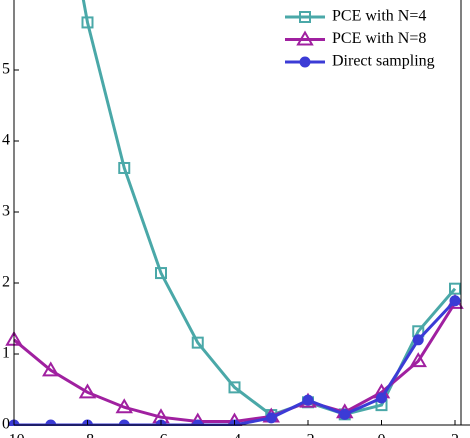 The width and height of the screenshot is (470, 438). I want to click on y-tick-label: 3, so click(6, 211).